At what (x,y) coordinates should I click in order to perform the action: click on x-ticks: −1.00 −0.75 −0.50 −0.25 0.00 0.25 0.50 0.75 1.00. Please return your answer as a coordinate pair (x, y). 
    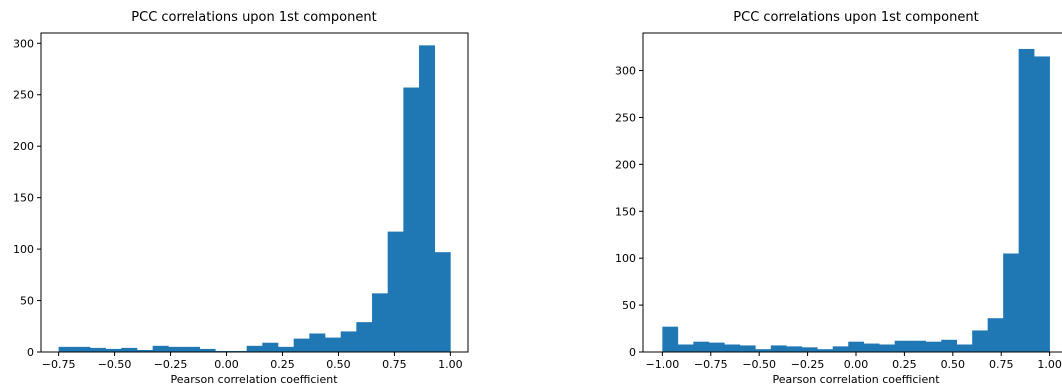
    Looking at the image, I should click on (854, 361).